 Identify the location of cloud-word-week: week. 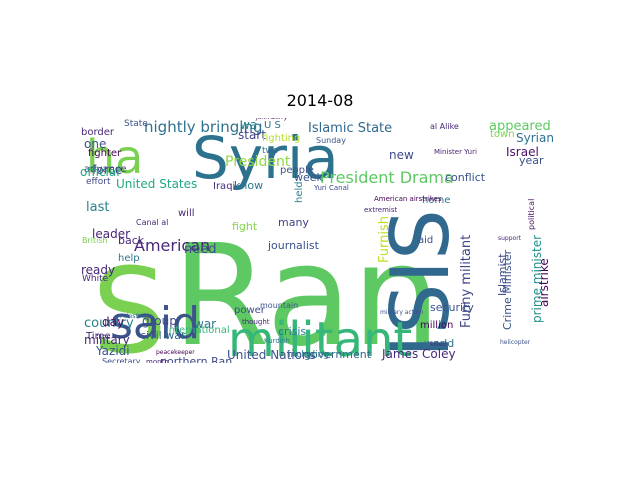
(309, 177).